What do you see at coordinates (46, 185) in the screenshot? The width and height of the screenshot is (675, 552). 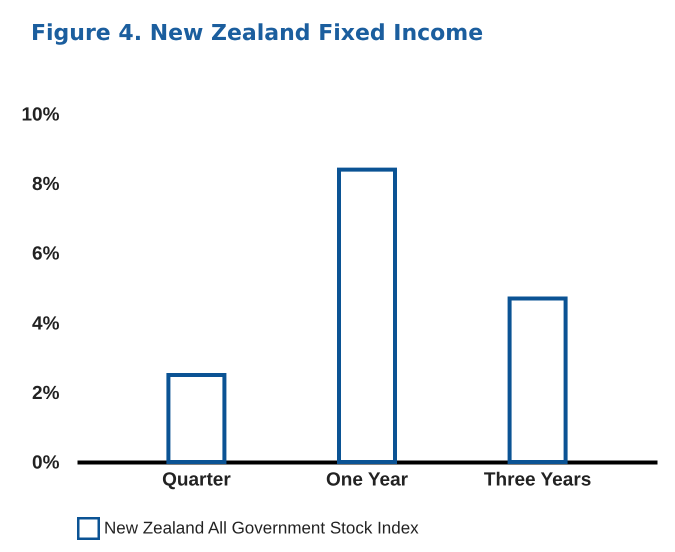 I see `y-tick-label: 8%` at bounding box center [46, 185].